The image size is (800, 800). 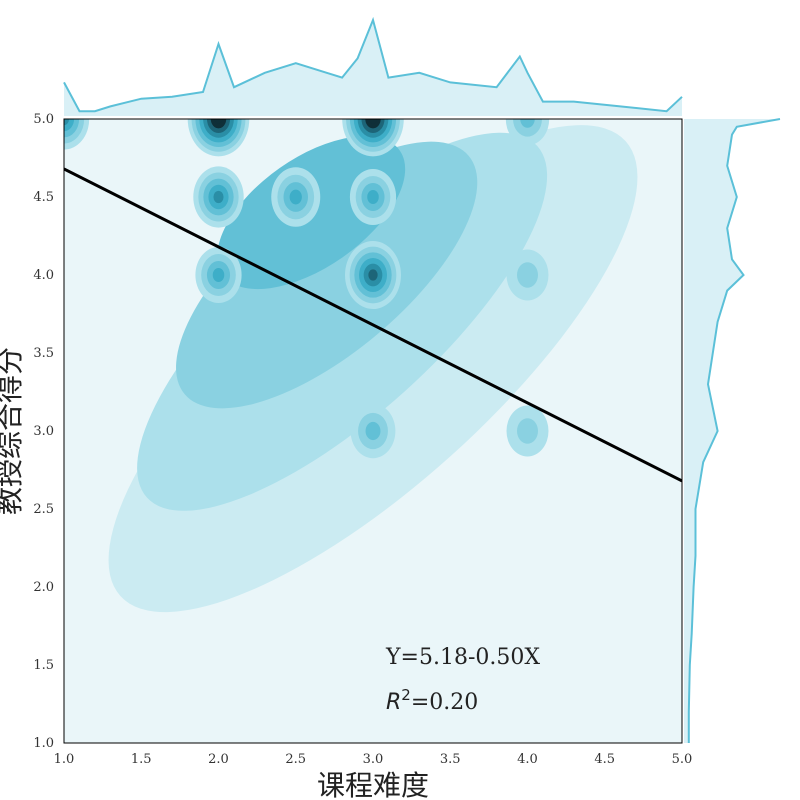 I want to click on y-tick-label: 3.0, so click(x=43, y=431).